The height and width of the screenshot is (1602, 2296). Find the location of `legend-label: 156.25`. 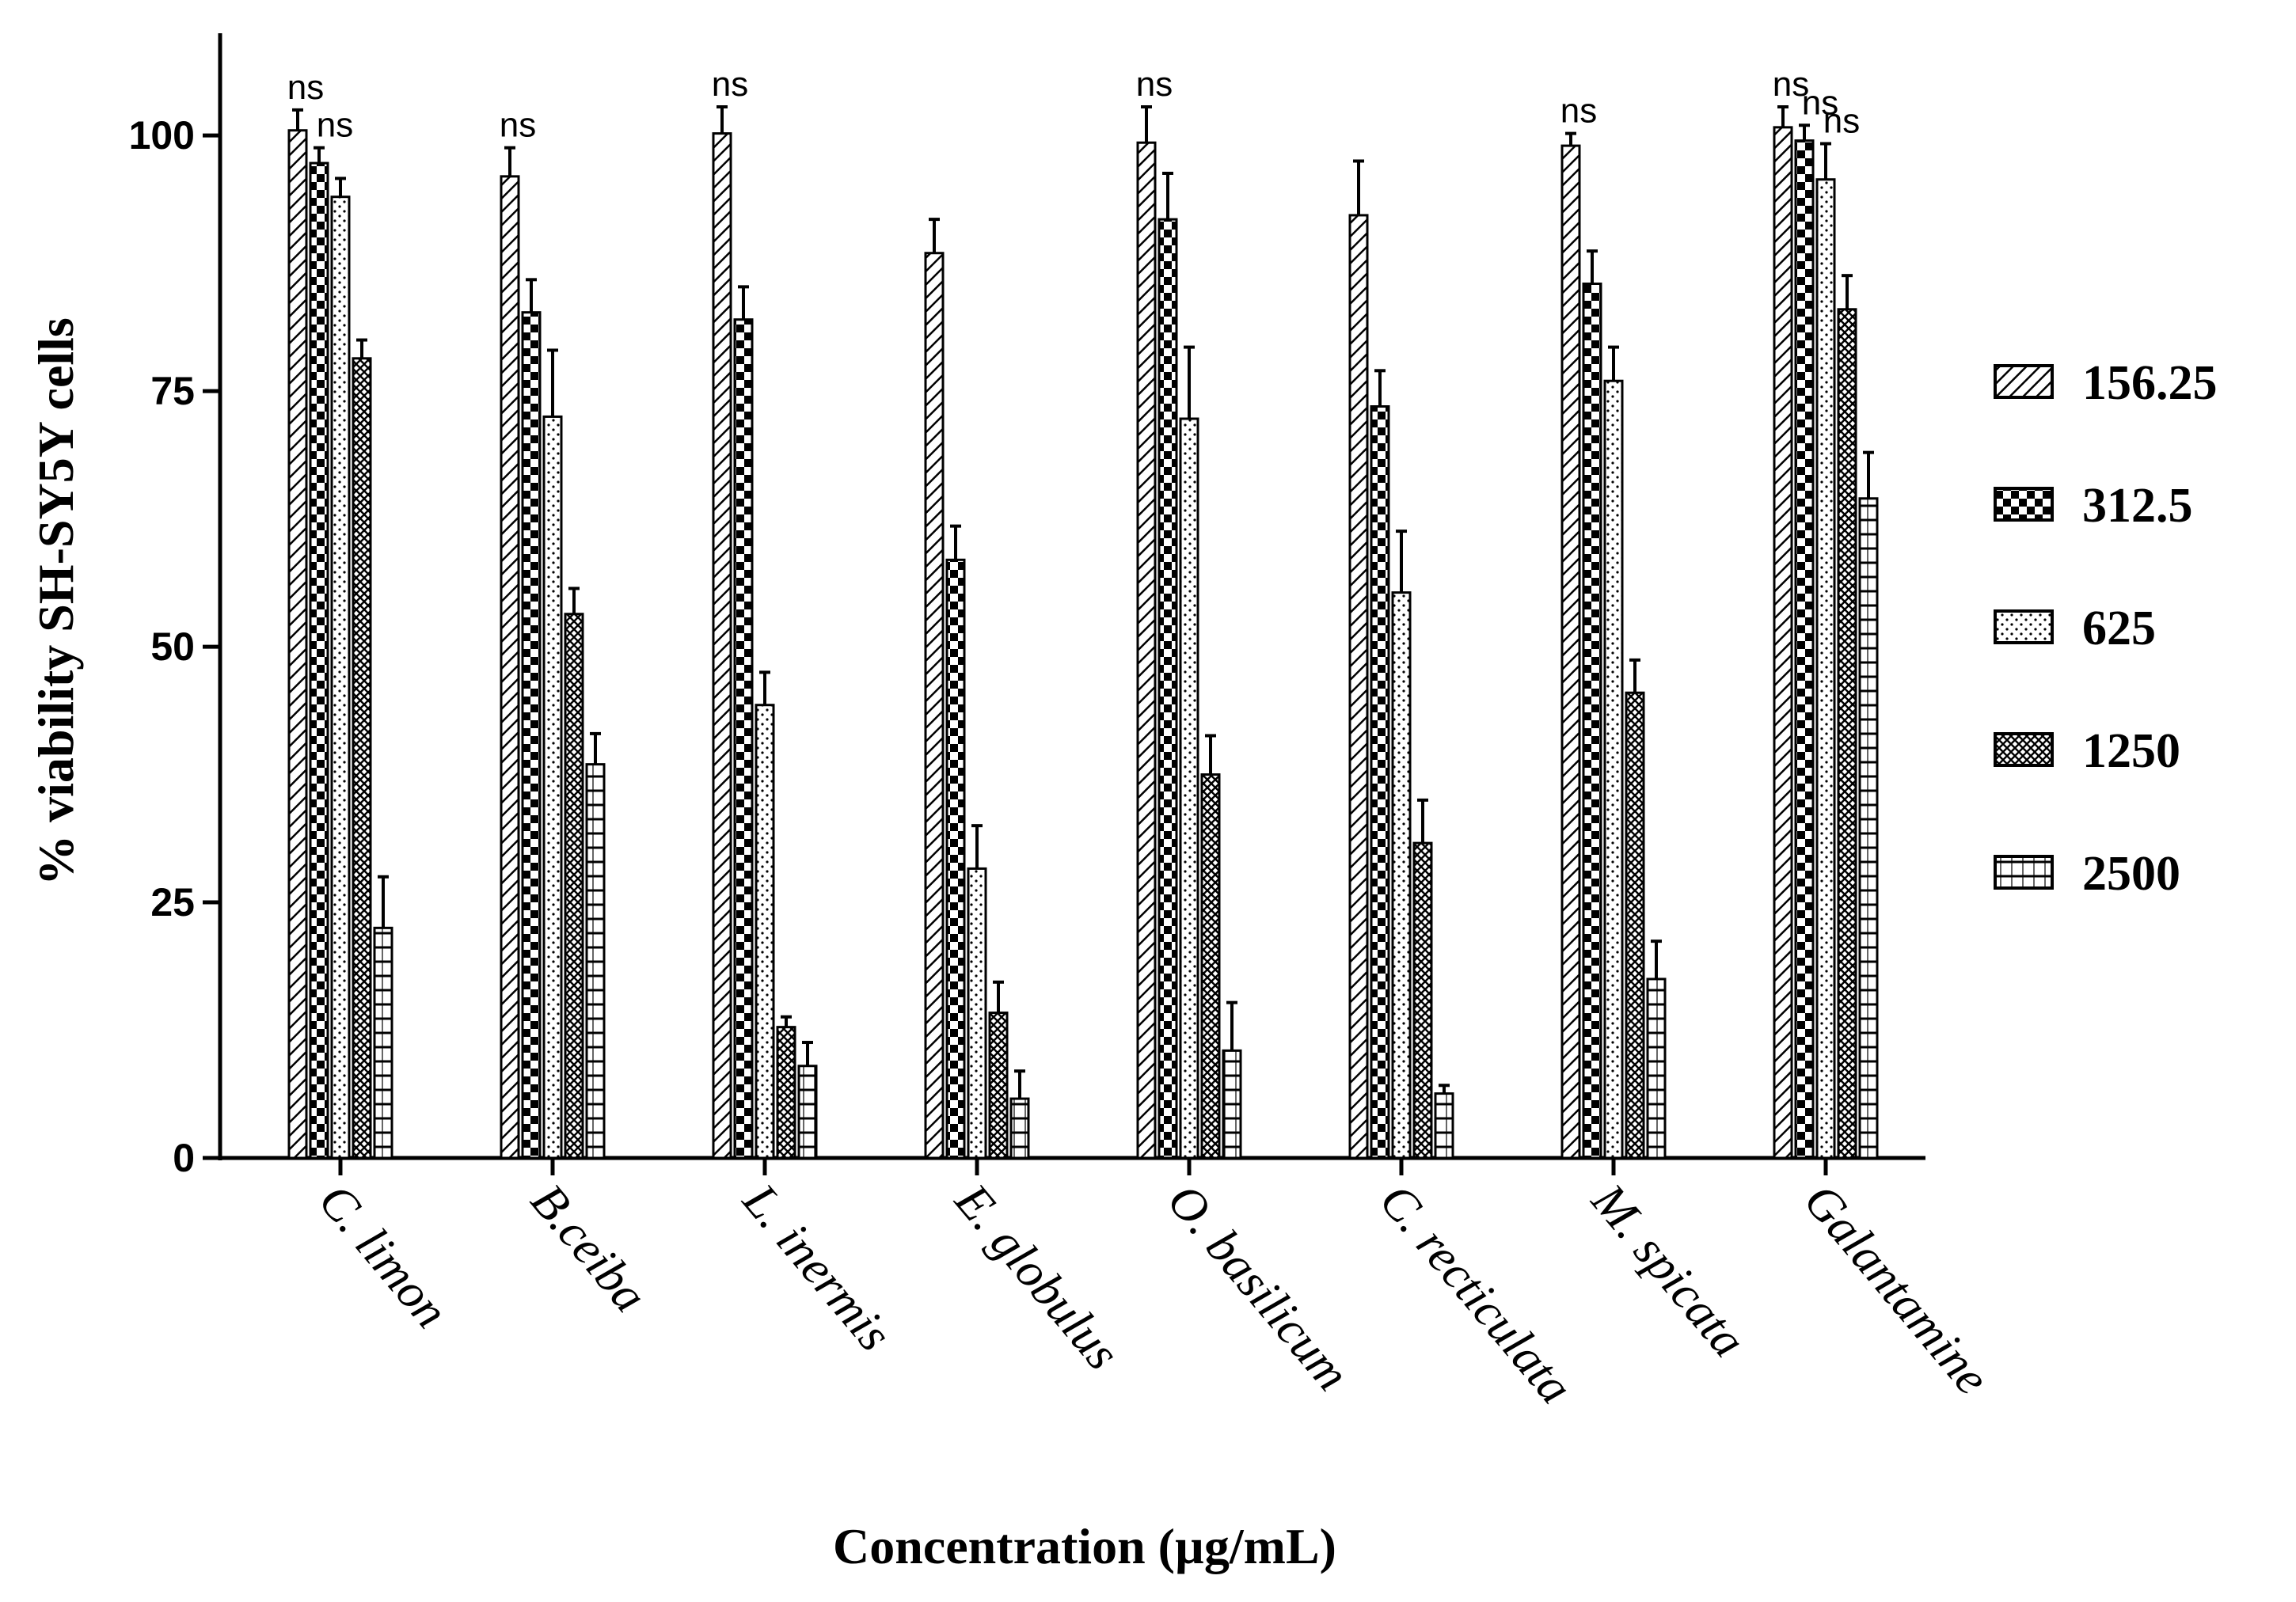

legend-label: 156.25 is located at coordinates (2150, 383).